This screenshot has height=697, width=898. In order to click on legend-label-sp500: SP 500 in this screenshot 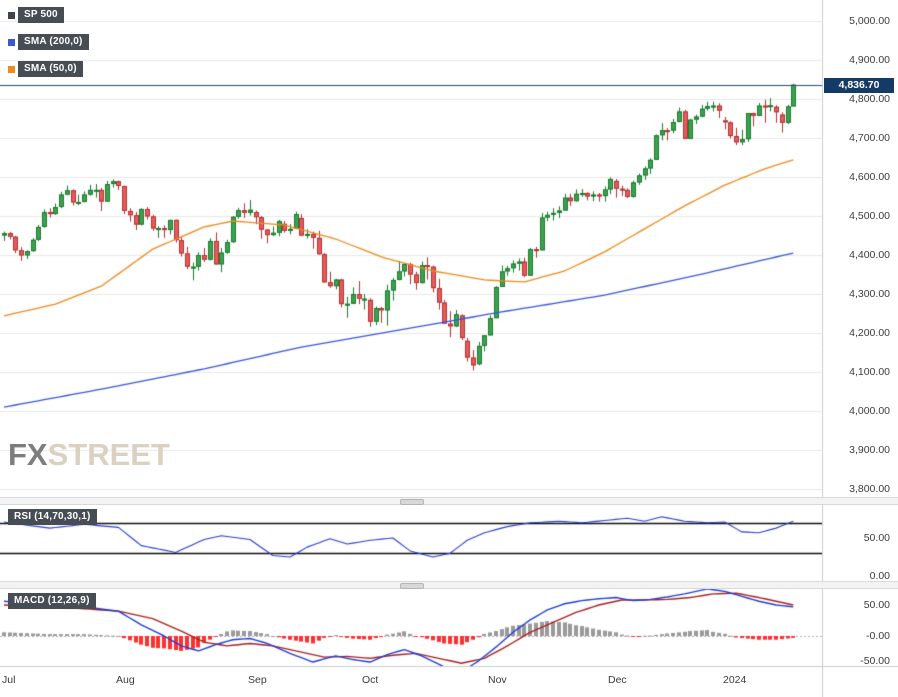, I will do `click(41, 15)`.